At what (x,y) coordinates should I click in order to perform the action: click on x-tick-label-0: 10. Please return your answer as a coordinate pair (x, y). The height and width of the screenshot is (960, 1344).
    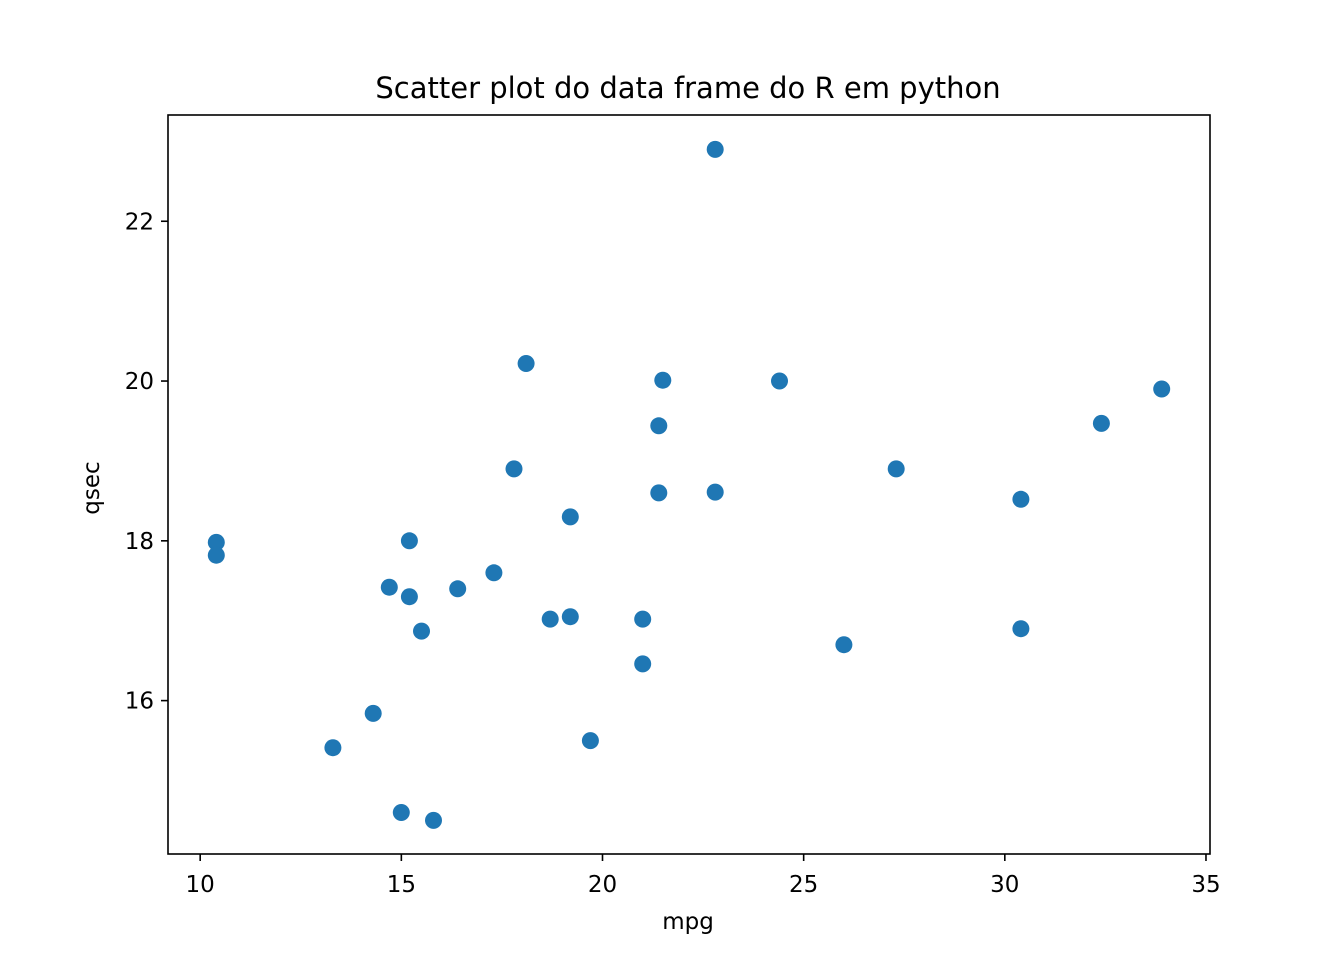
    Looking at the image, I should click on (200, 885).